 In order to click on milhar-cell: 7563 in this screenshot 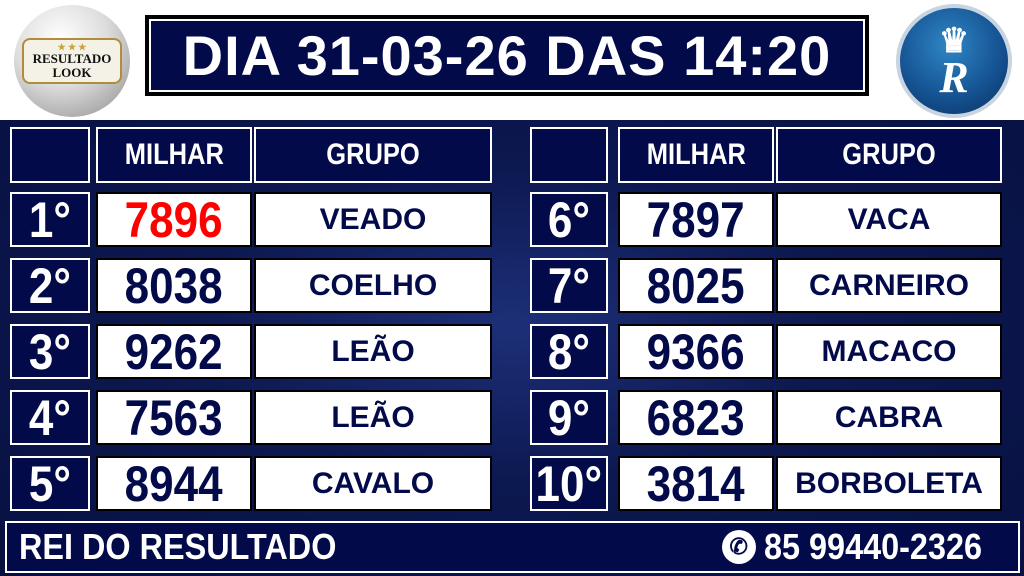, I will do `click(174, 417)`.